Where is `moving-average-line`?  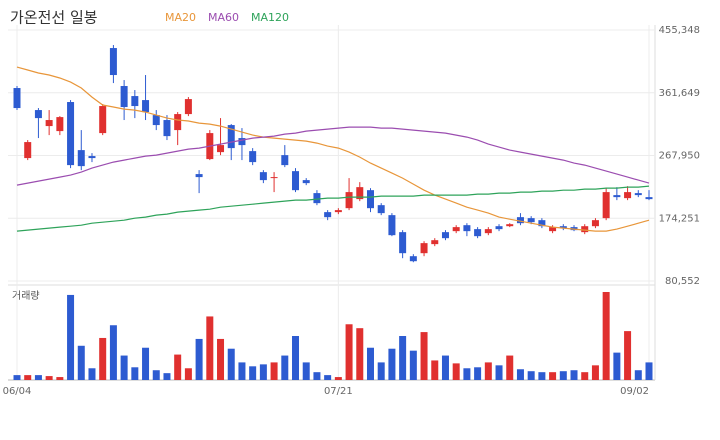 moving-average-line is located at coordinates (333, 156).